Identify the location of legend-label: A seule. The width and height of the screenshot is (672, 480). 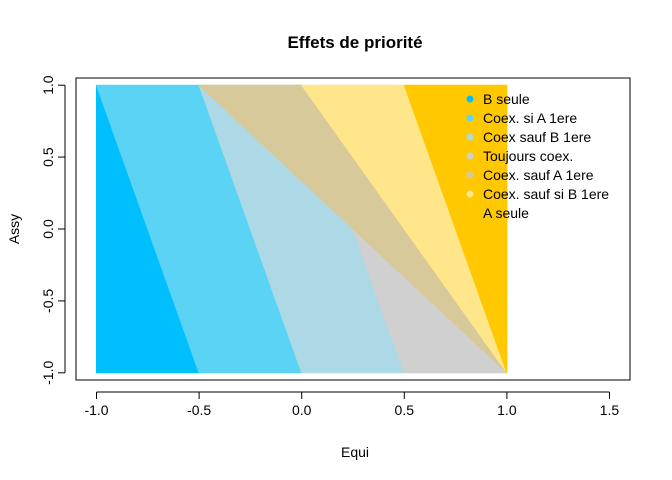
(506, 213).